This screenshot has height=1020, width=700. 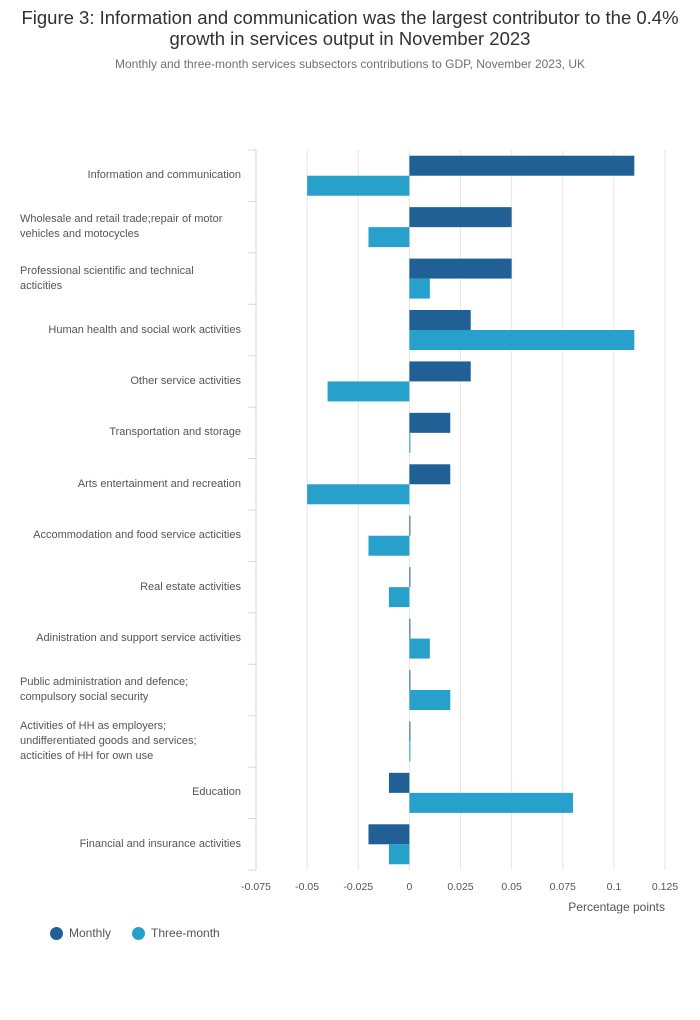 What do you see at coordinates (159, 483) in the screenshot?
I see `category-label: Arts entertainment and recreation` at bounding box center [159, 483].